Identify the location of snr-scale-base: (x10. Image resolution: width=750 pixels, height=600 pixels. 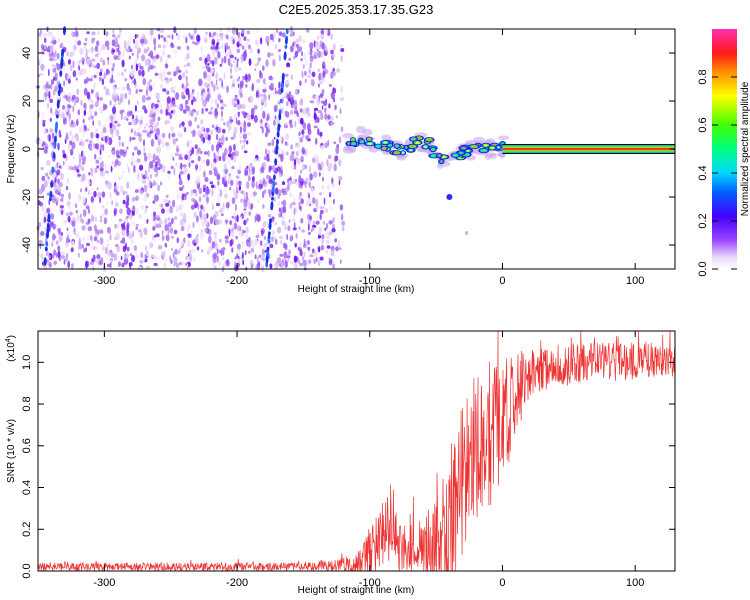
(11, 352).